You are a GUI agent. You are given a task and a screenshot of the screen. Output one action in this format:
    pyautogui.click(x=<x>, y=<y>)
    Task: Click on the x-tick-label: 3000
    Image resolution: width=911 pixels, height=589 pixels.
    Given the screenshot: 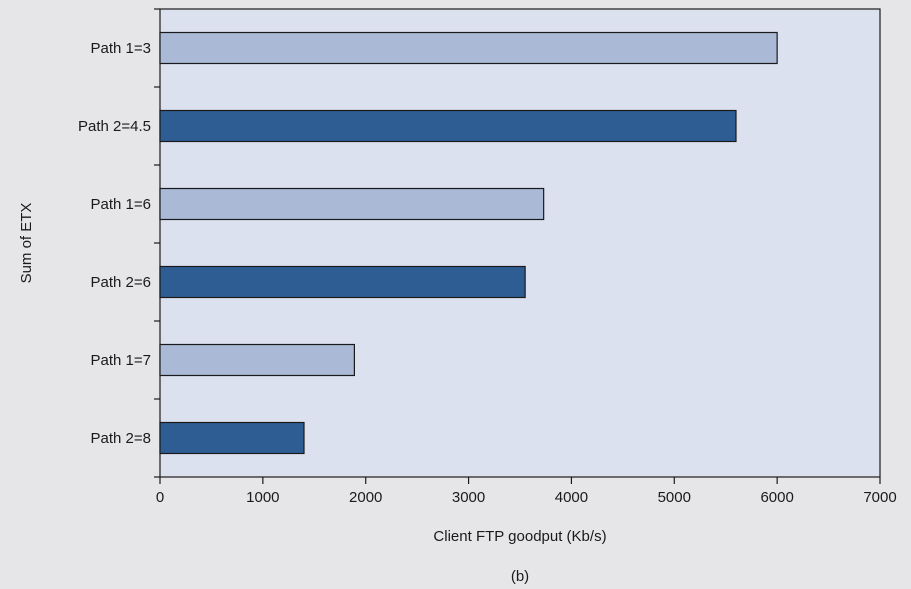 What is the action you would take?
    pyautogui.click(x=468, y=497)
    